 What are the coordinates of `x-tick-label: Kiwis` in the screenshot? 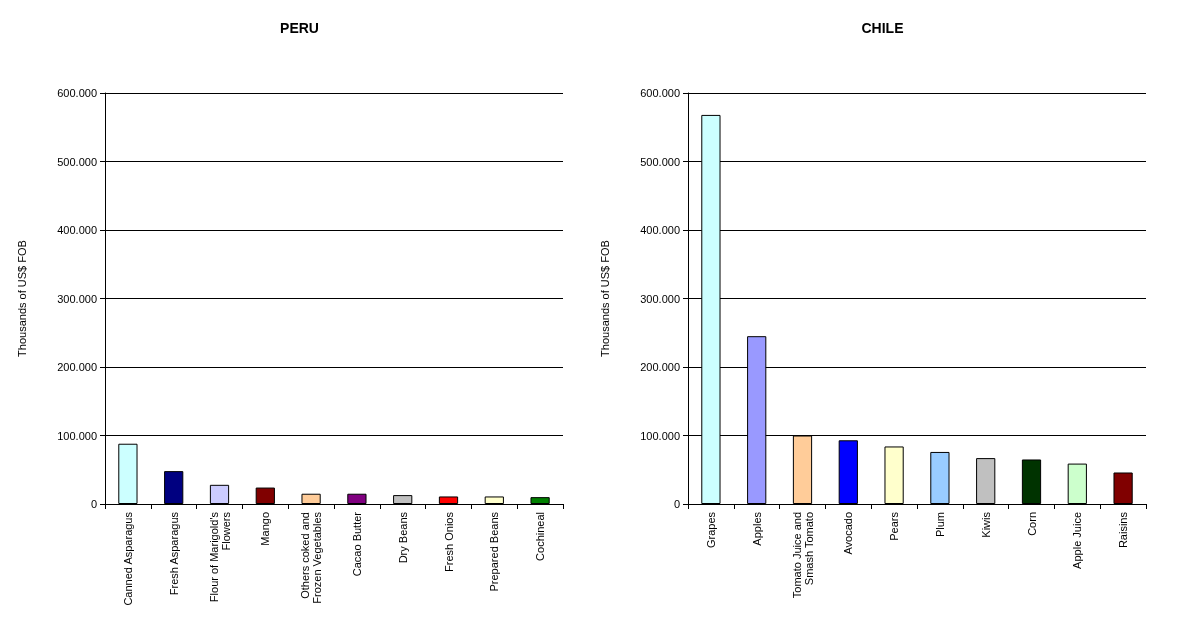 It's located at (985, 524).